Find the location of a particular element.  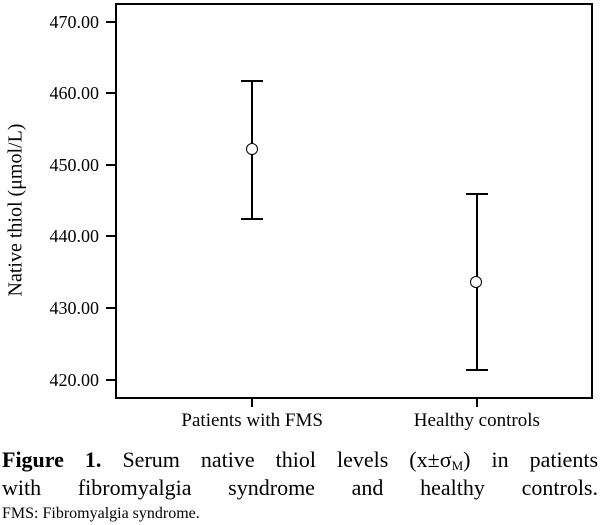

caption-line1-part-b: ) in patients is located at coordinates (530, 459).